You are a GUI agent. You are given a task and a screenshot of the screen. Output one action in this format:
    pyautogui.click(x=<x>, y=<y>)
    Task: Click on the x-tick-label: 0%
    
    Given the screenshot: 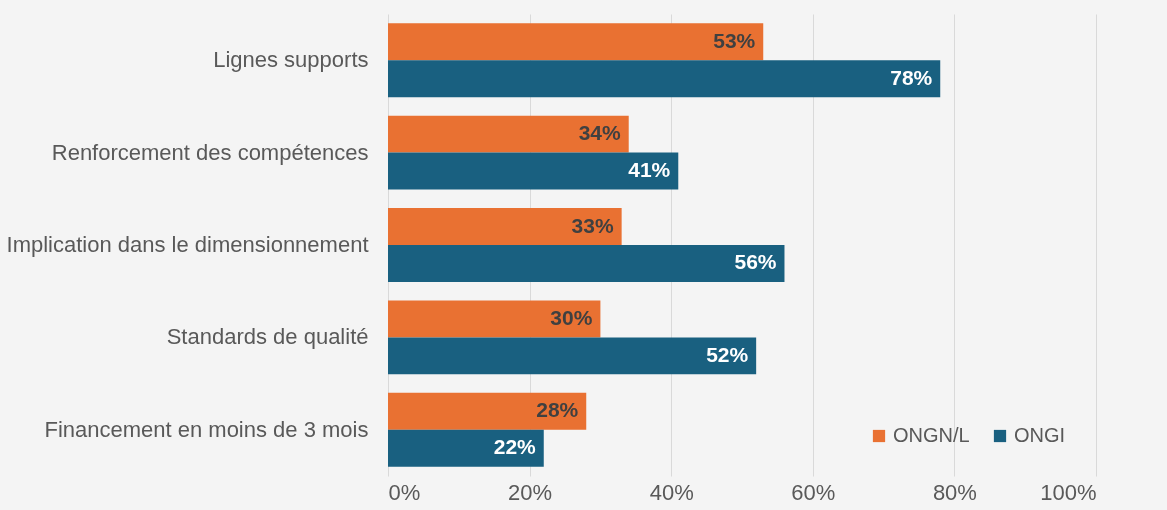 What is the action you would take?
    pyautogui.click(x=404, y=492)
    